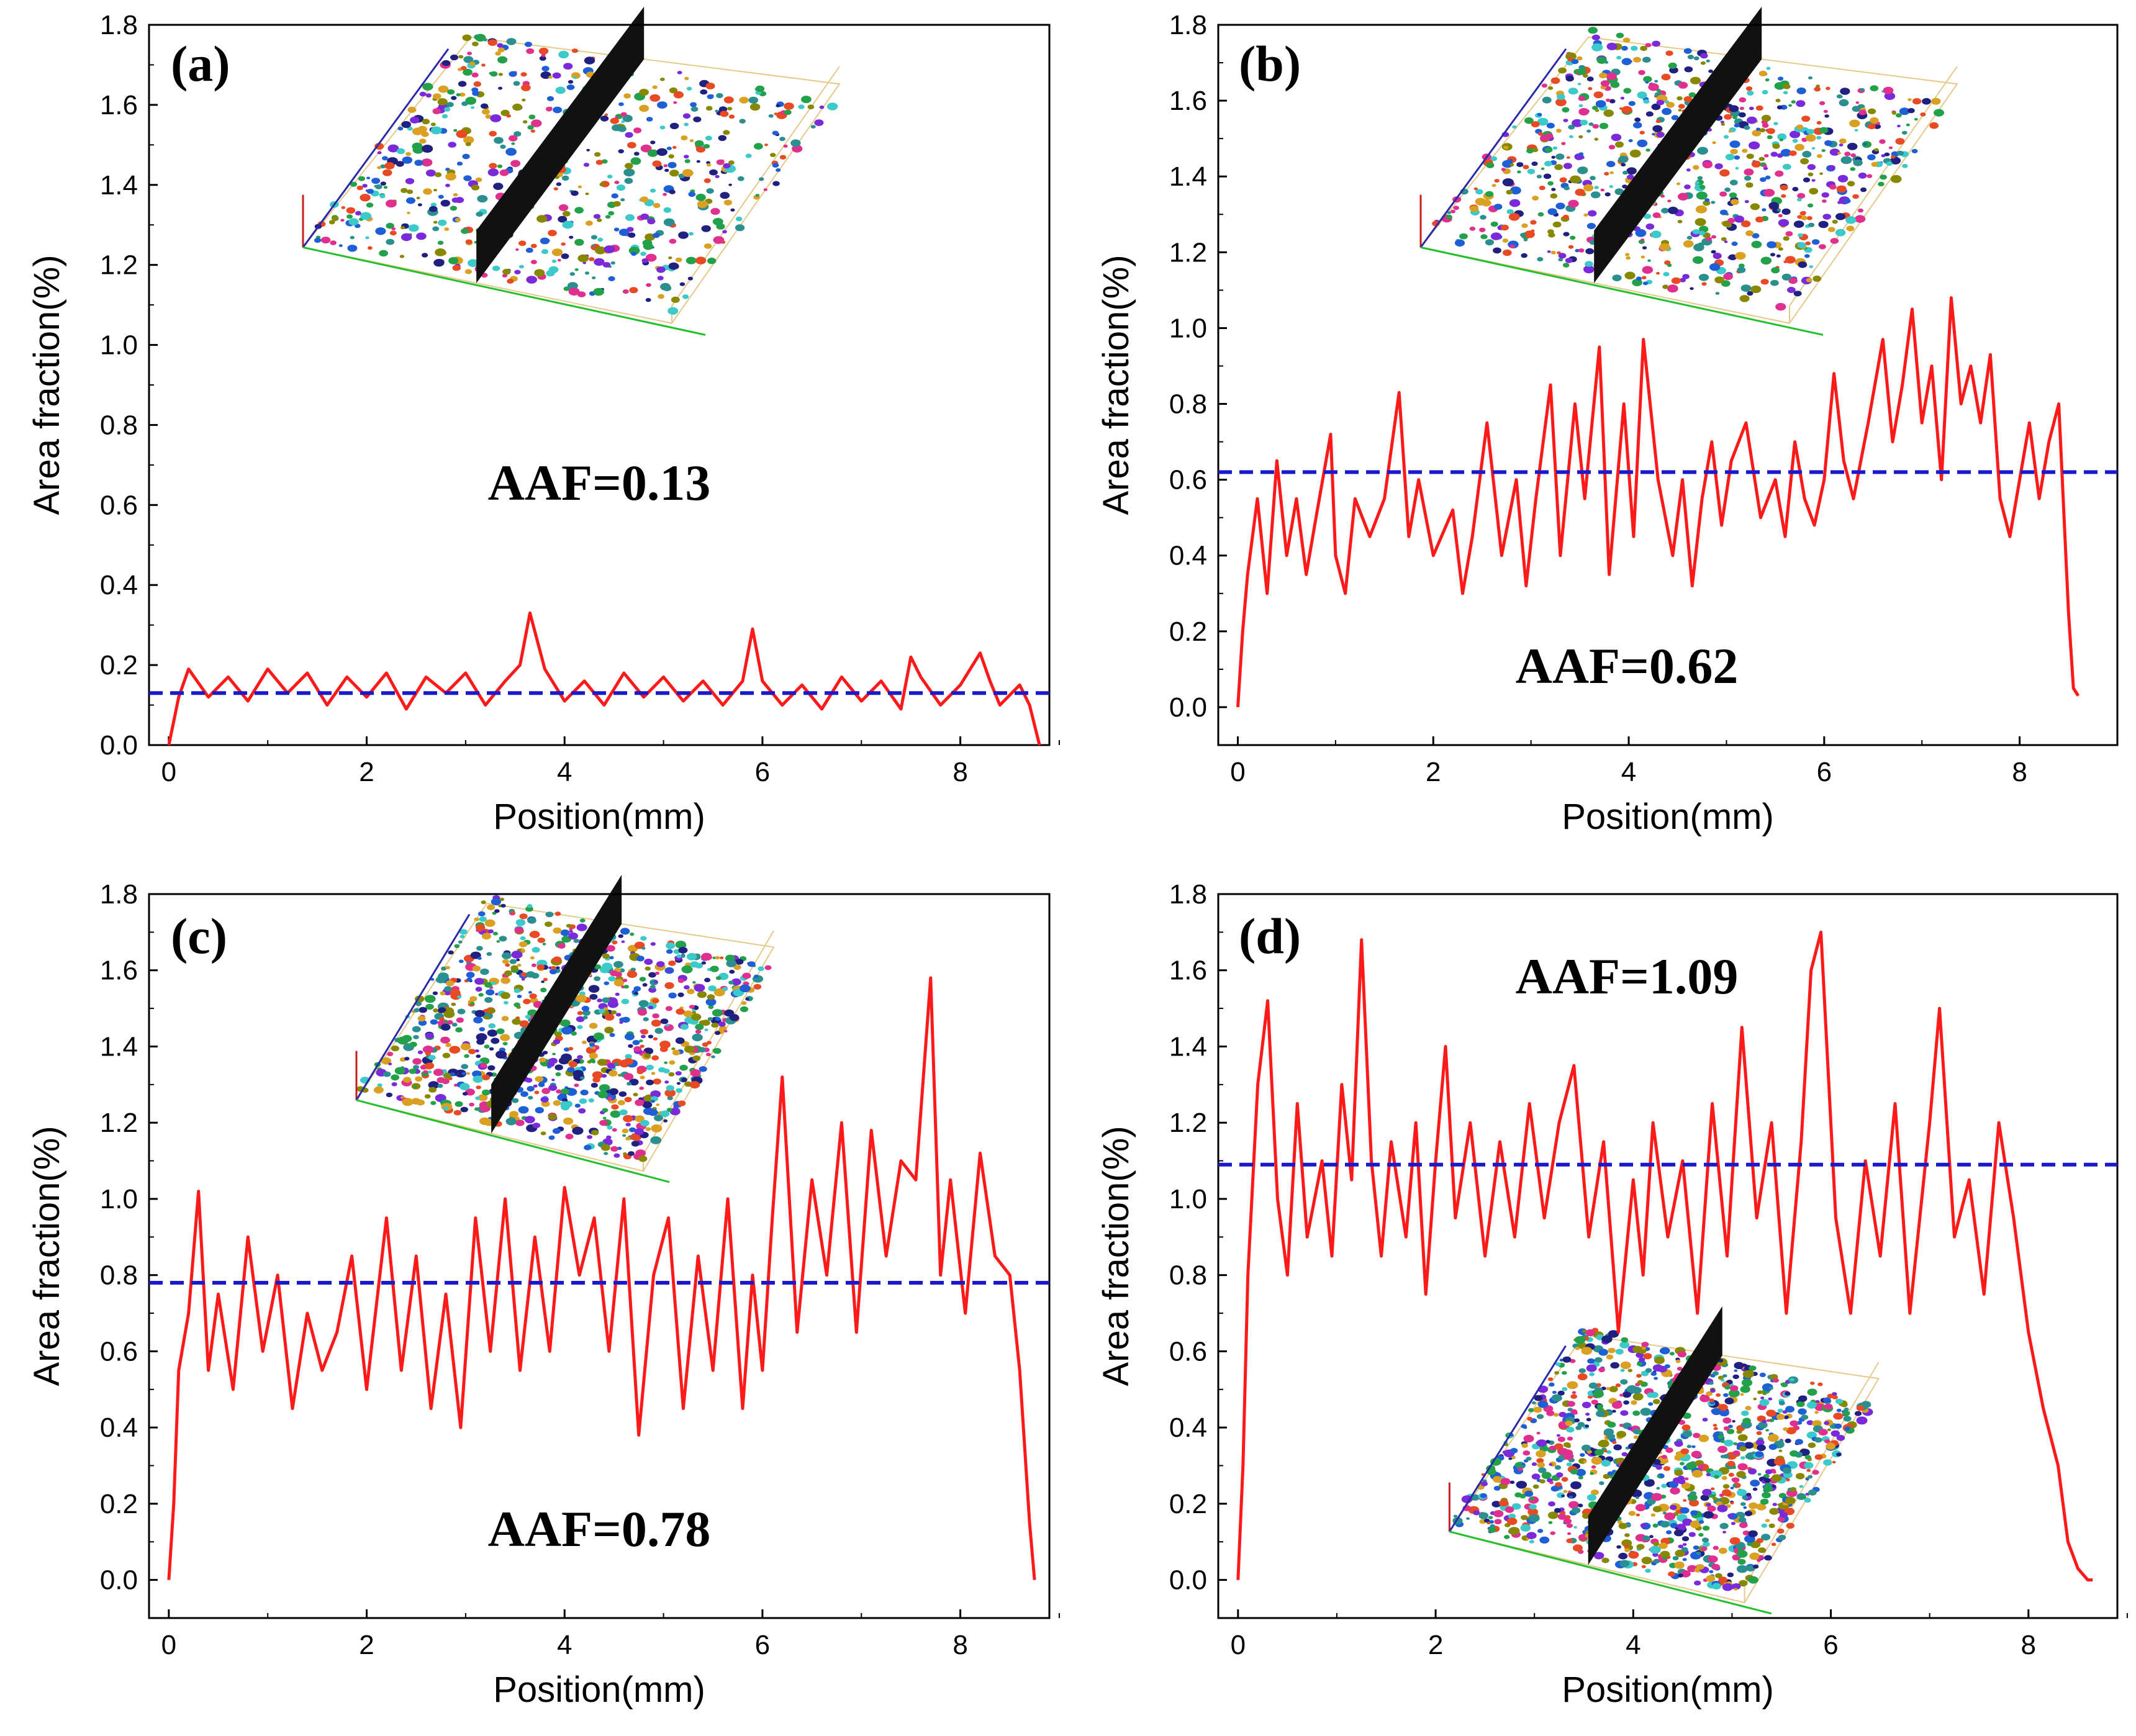 The height and width of the screenshot is (1736, 2136). What do you see at coordinates (119, 345) in the screenshot?
I see `y-tick-label: 1.0` at bounding box center [119, 345].